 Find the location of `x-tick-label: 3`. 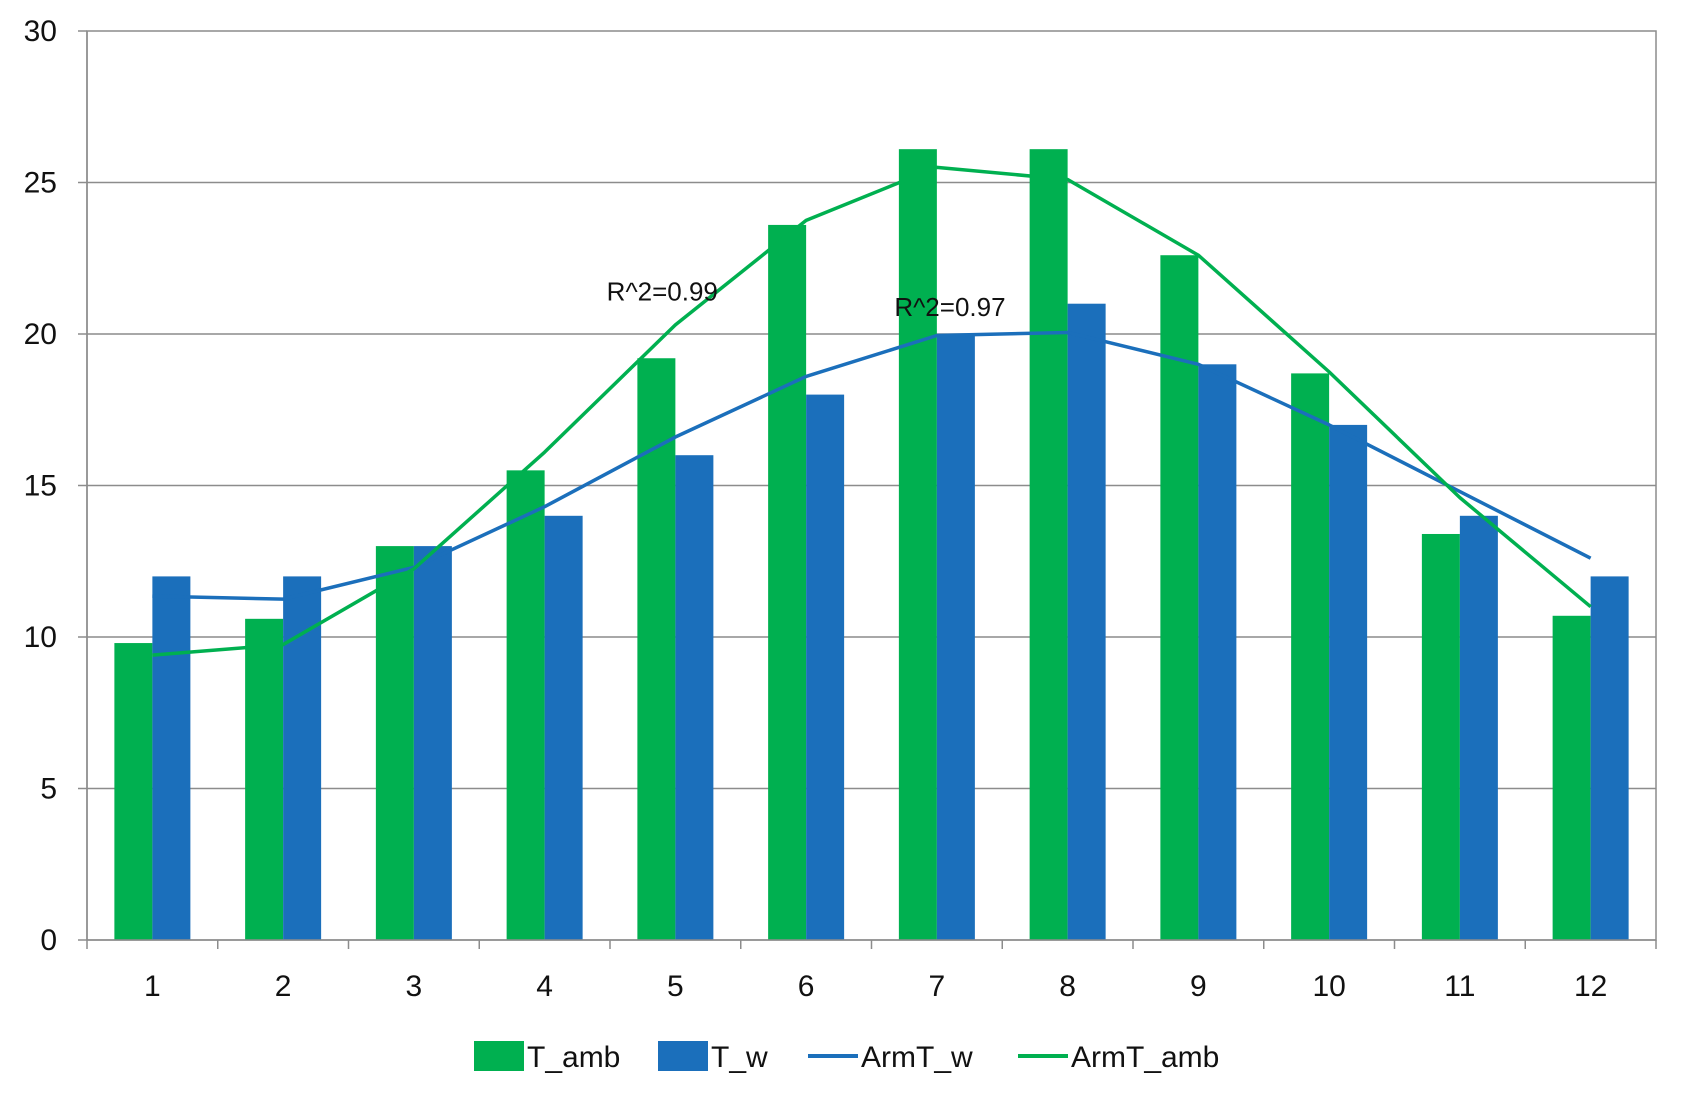

x-tick-label: 3 is located at coordinates (414, 986).